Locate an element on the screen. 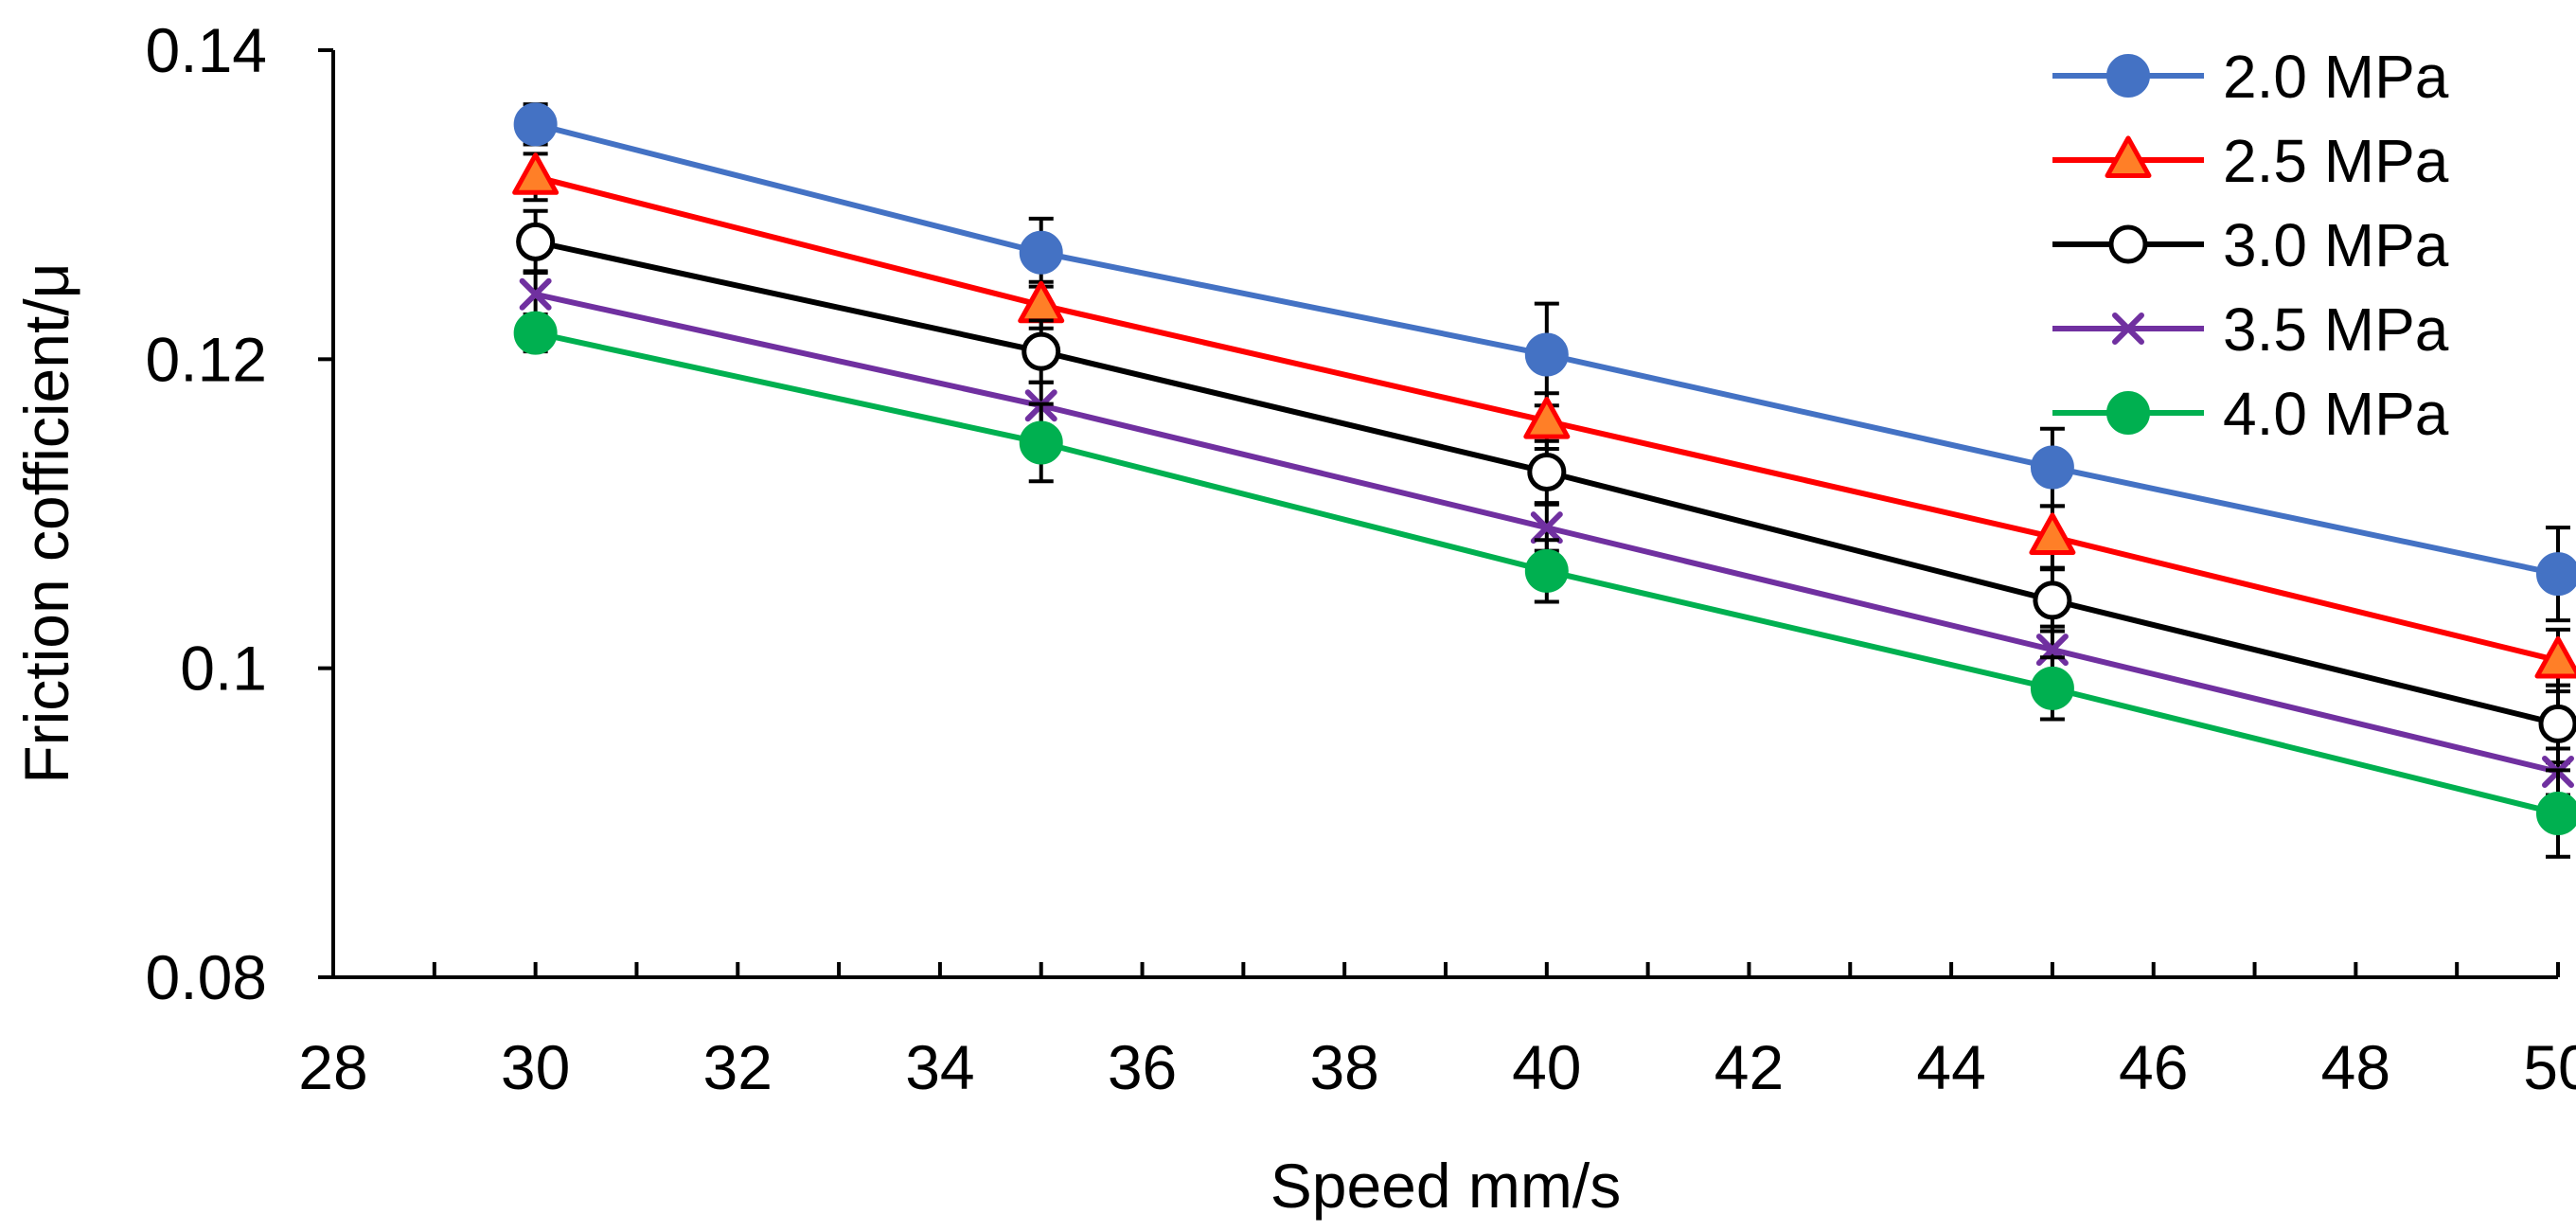 Image resolution: width=2576 pixels, height=1232 pixels. x-tick-label: 36 is located at coordinates (1142, 1067).